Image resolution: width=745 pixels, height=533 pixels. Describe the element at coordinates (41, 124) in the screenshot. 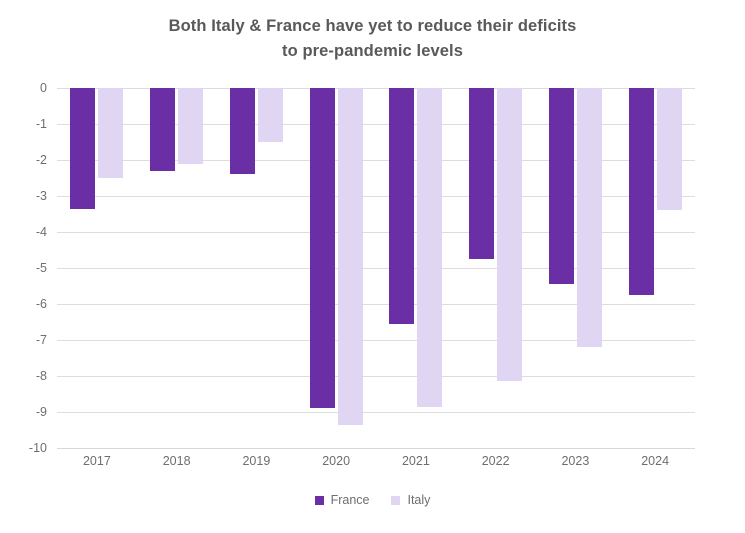

I see `y-axis-tick-label: -1` at that location.